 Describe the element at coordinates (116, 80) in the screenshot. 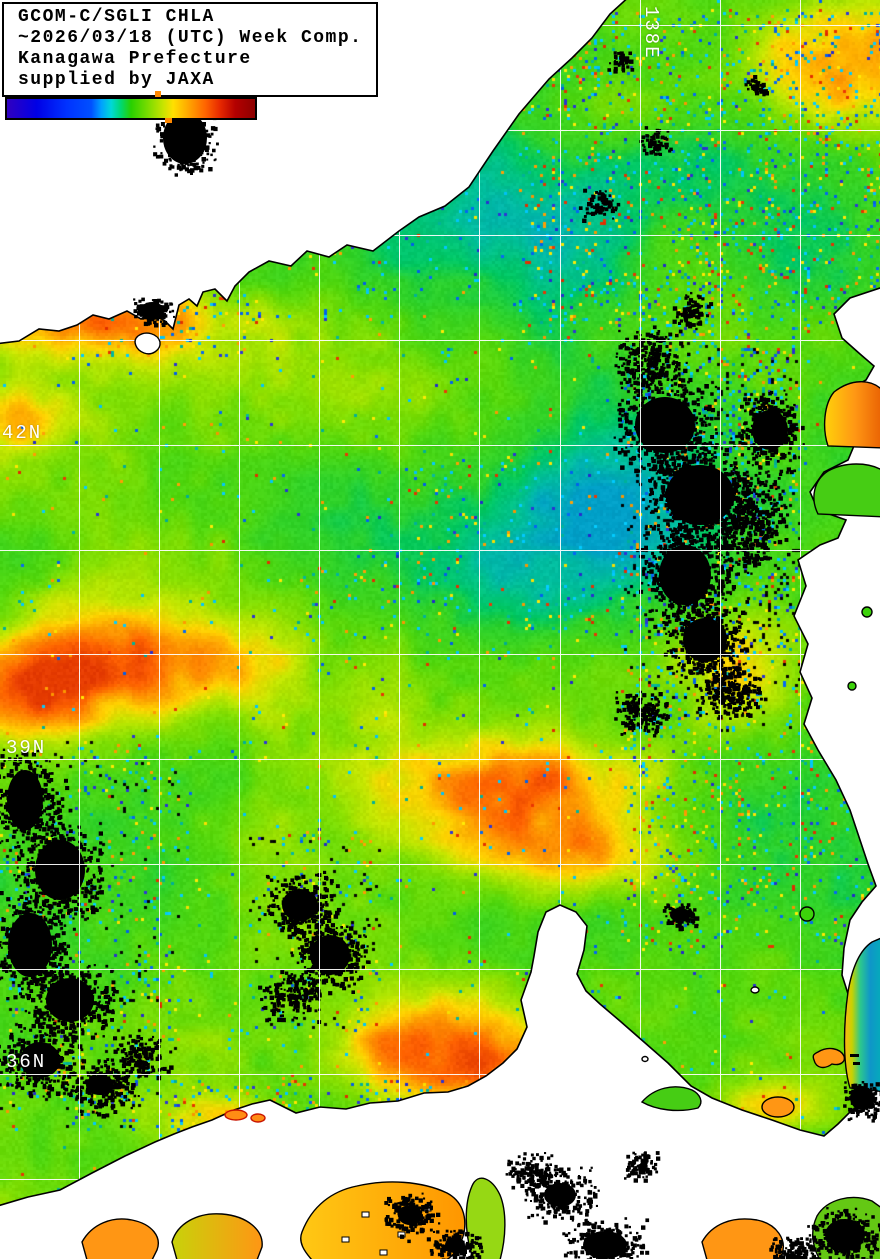

I see `title-supplier: supplied by JAXA` at that location.